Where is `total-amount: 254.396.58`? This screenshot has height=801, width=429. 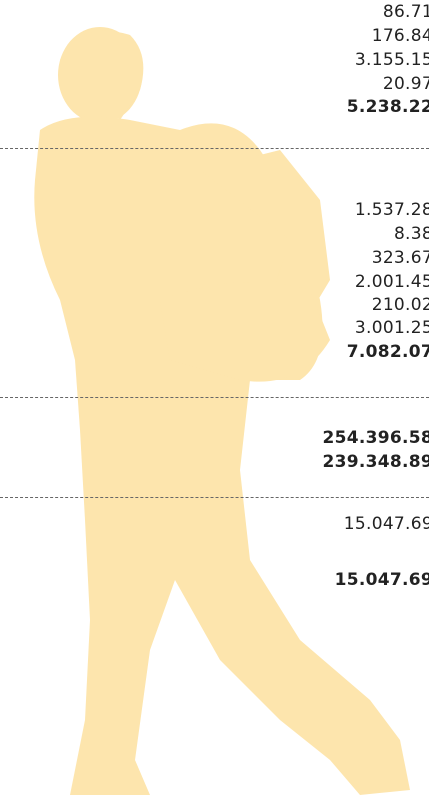 total-amount: 254.396.58 is located at coordinates (375, 438).